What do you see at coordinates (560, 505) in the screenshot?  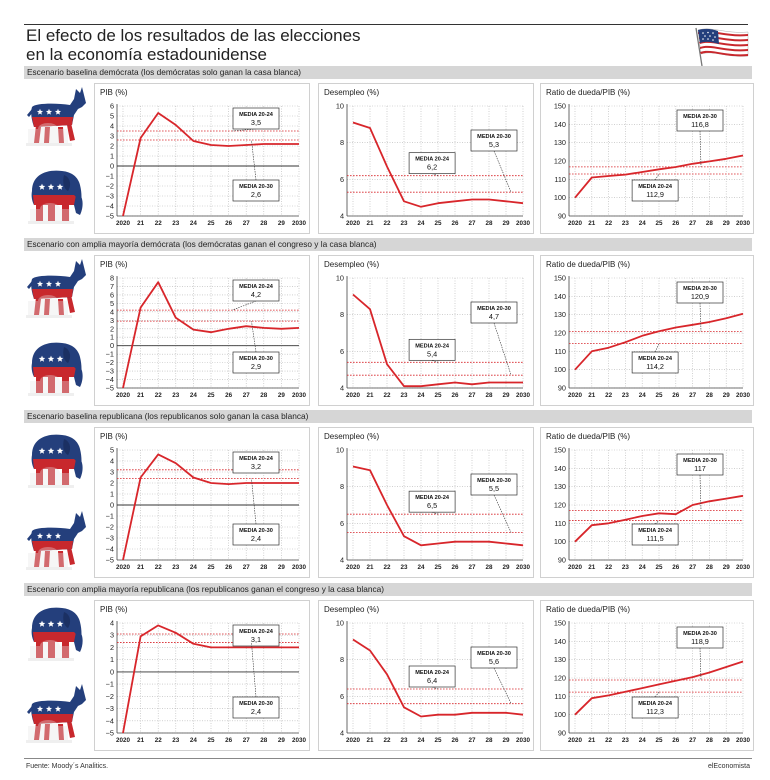 I see `y-tick-label: 120` at bounding box center [560, 505].